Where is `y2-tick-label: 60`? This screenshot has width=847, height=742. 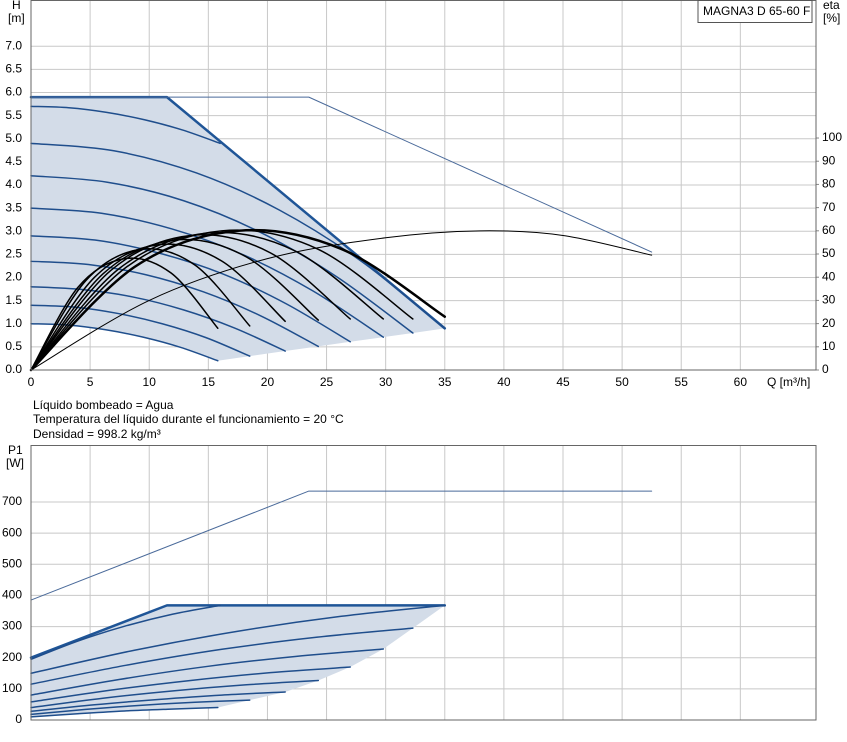
y2-tick-label: 60 is located at coordinates (829, 230).